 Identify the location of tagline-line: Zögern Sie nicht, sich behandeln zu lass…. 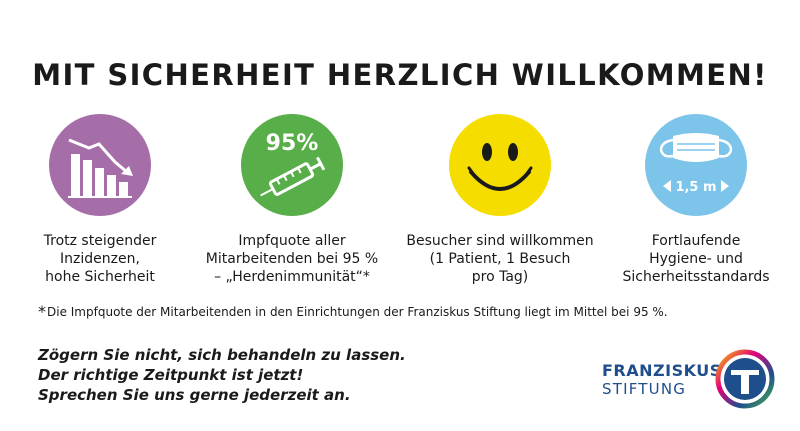
(222, 355).